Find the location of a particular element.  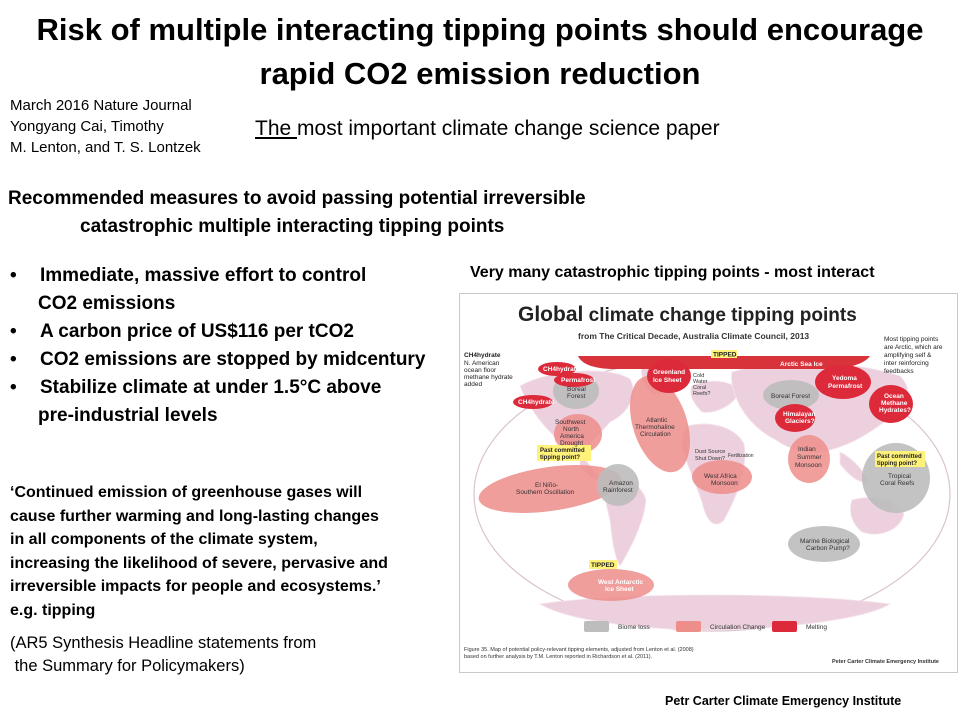

citation-line: March 2016 Nature Journal is located at coordinates (101, 105).